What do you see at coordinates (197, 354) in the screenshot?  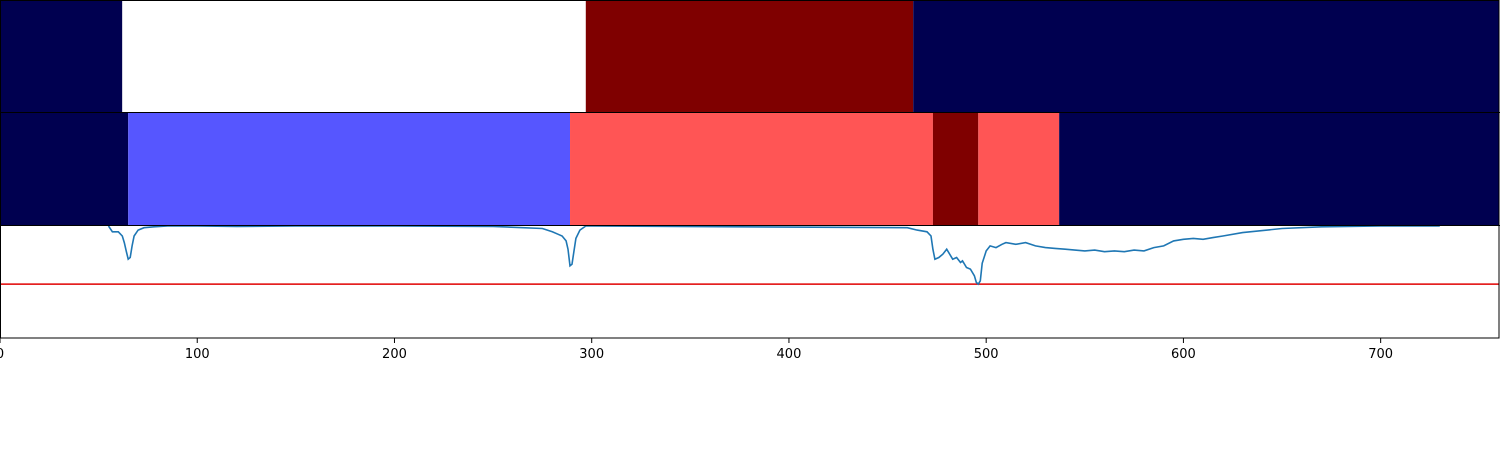 I see `x-tick-label-100: 100` at bounding box center [197, 354].